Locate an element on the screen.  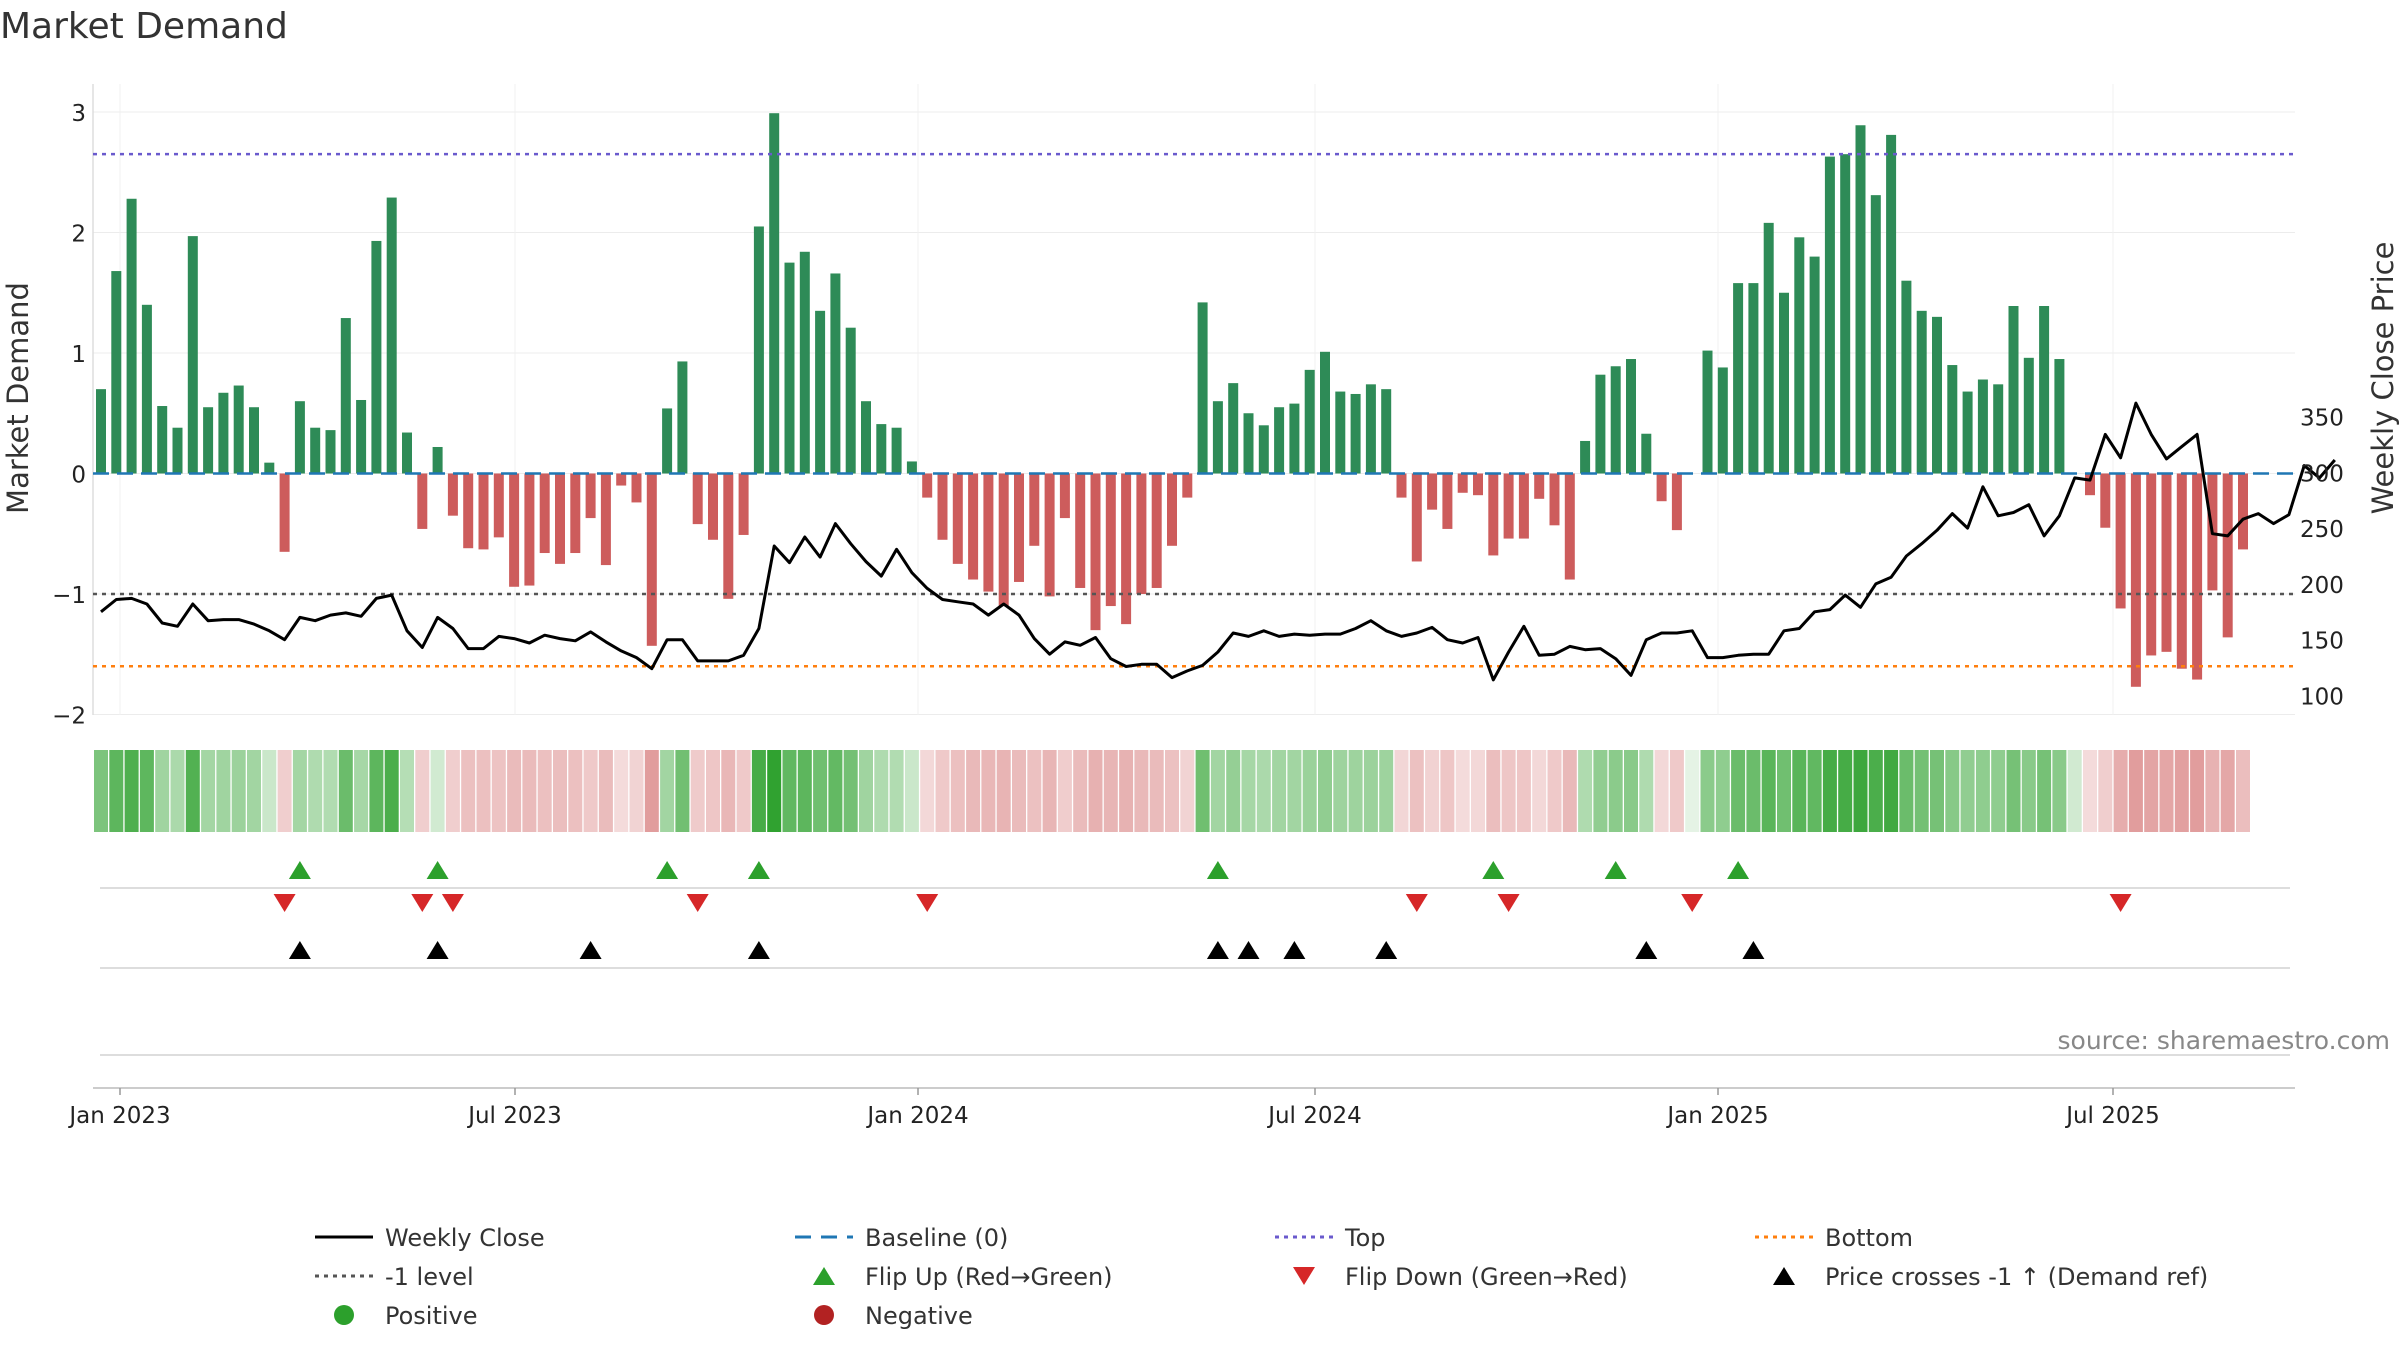
legend-label: Weekly Close is located at coordinates (465, 1238).